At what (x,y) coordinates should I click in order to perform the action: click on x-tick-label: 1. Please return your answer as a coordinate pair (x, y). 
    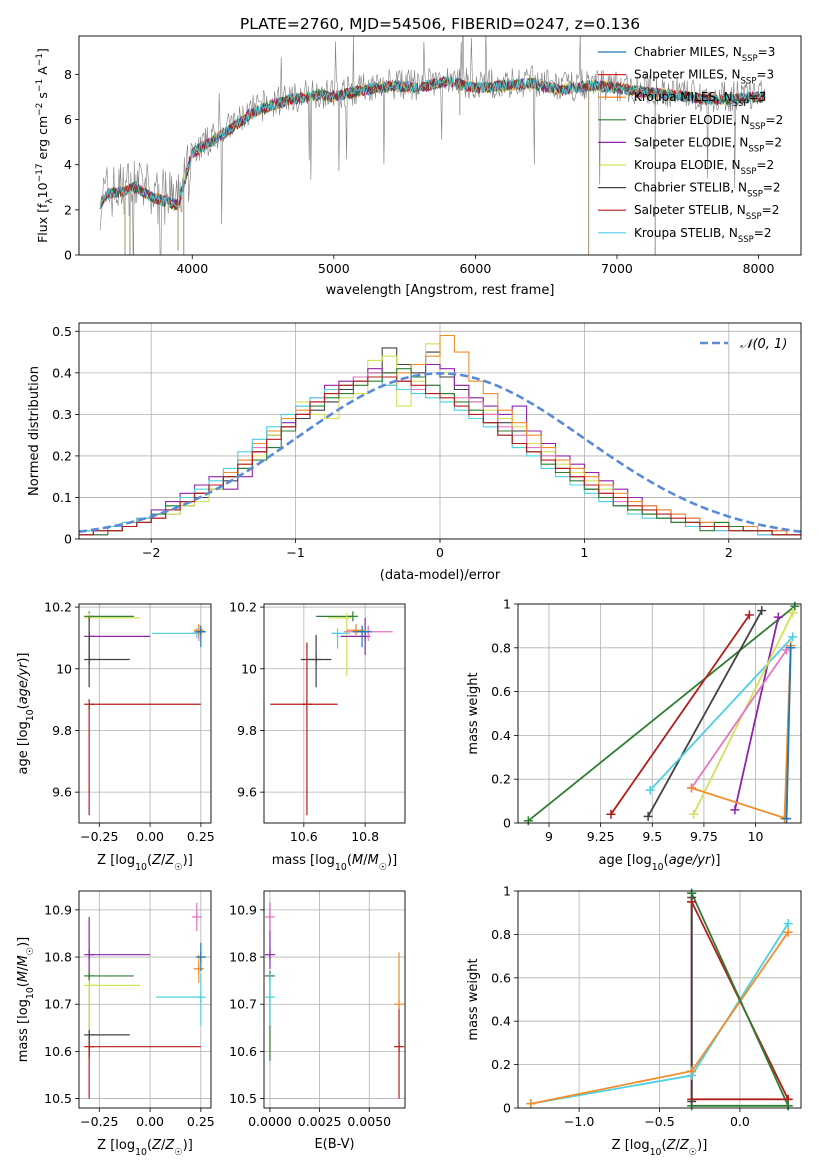
    Looking at the image, I should click on (584, 552).